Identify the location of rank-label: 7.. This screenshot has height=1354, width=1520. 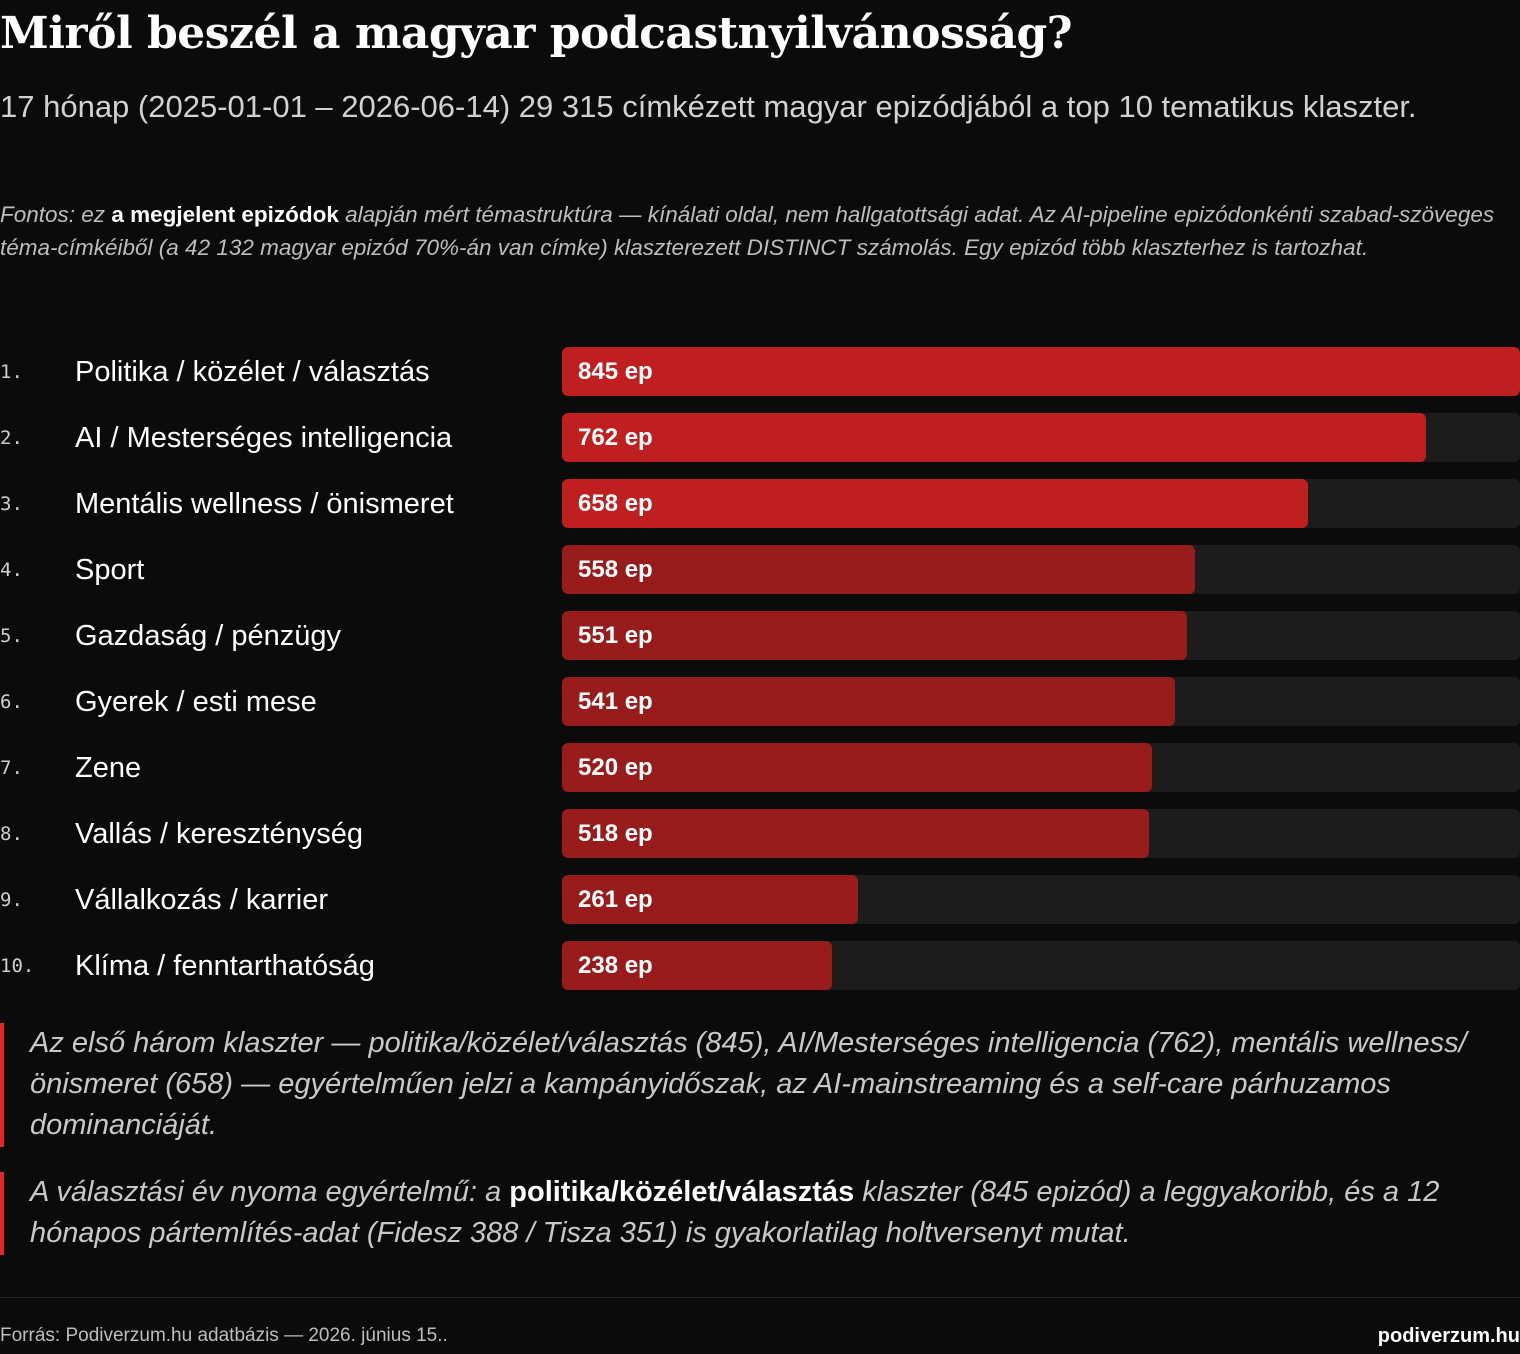
(11, 768).